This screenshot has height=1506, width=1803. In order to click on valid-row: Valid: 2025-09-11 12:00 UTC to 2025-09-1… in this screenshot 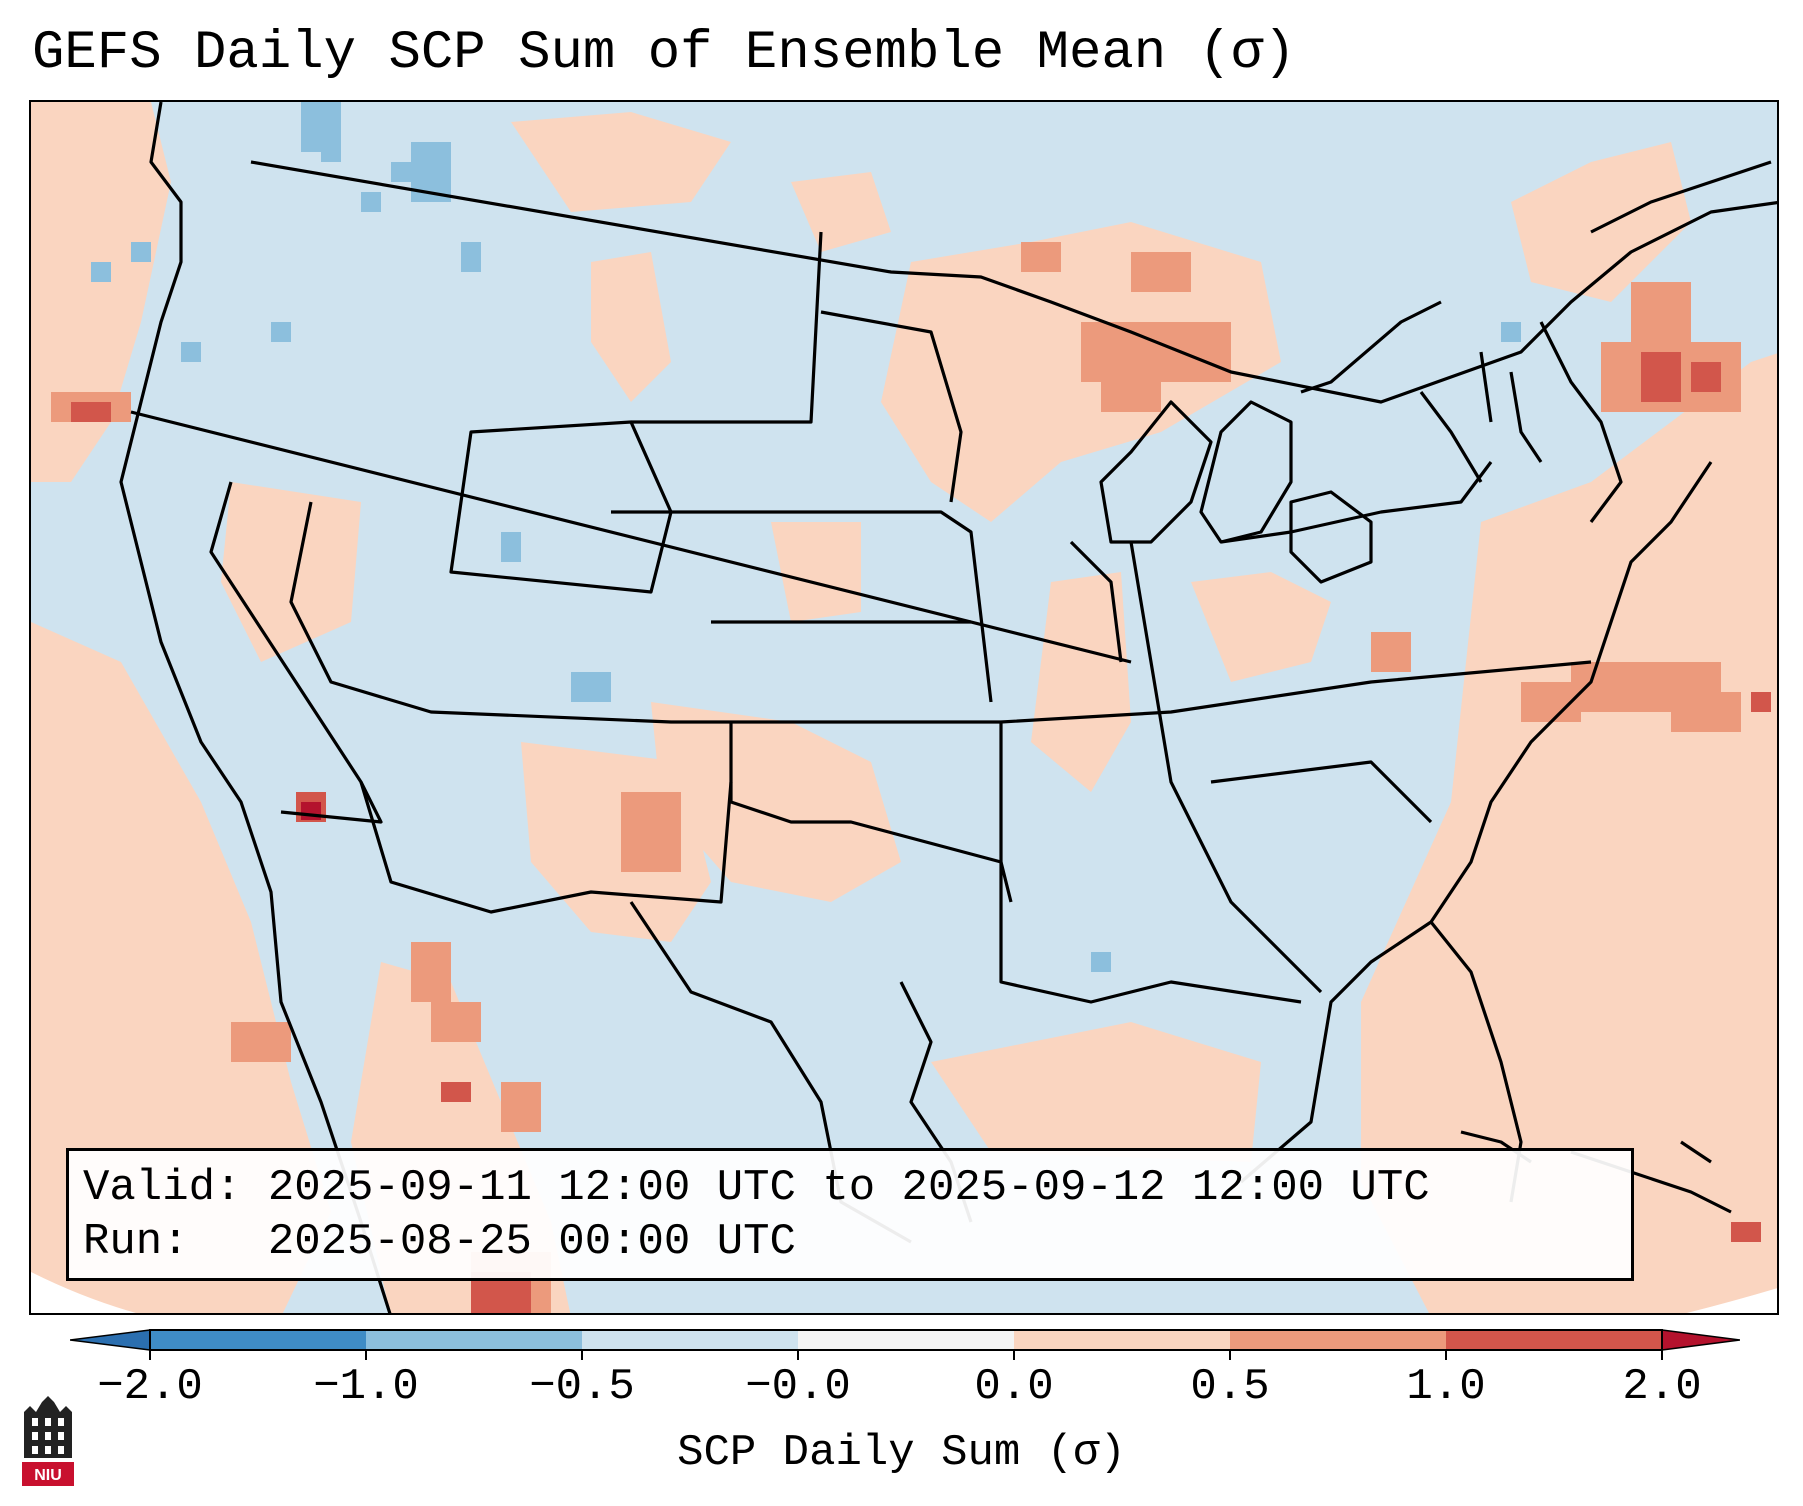, I will do `click(850, 1188)`.